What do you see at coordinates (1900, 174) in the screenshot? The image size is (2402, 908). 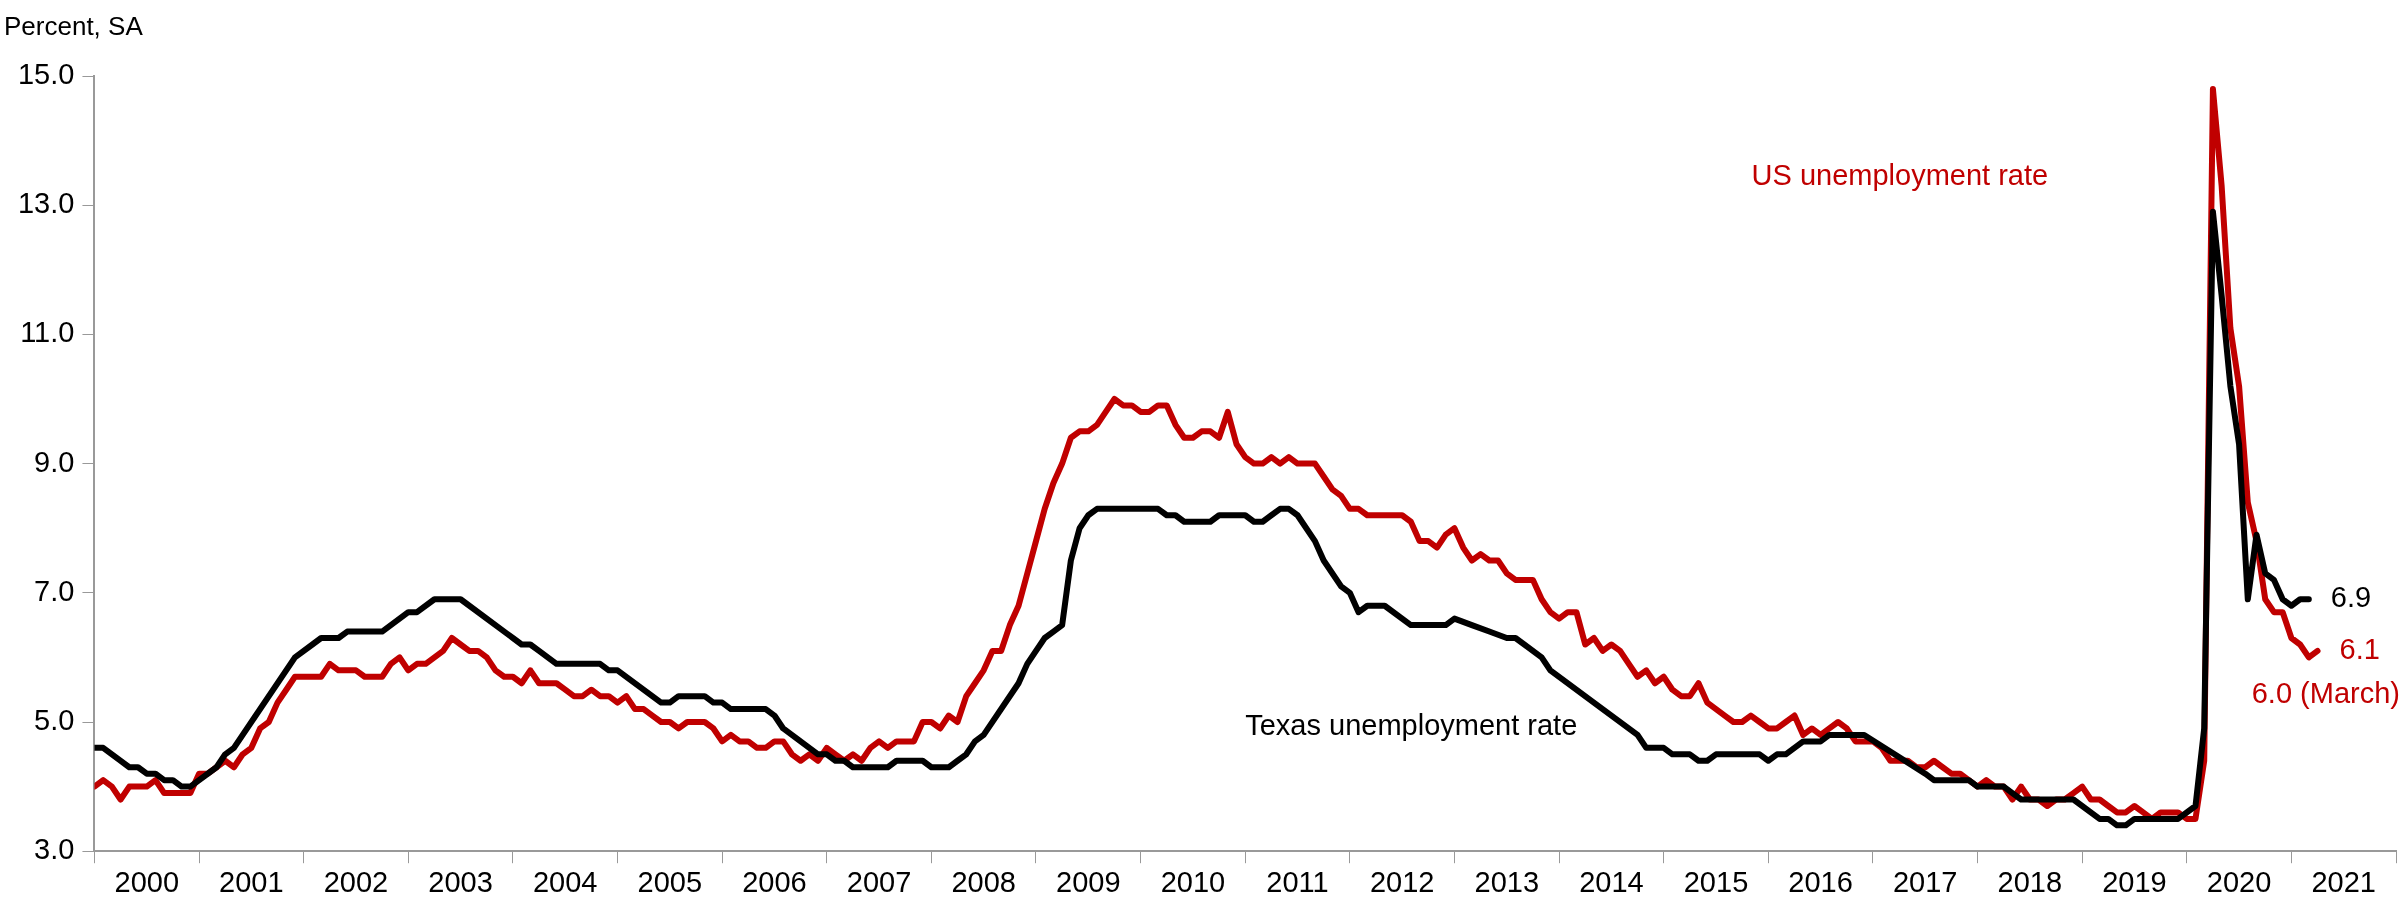 I see `text: US unemployment rate` at bounding box center [1900, 174].